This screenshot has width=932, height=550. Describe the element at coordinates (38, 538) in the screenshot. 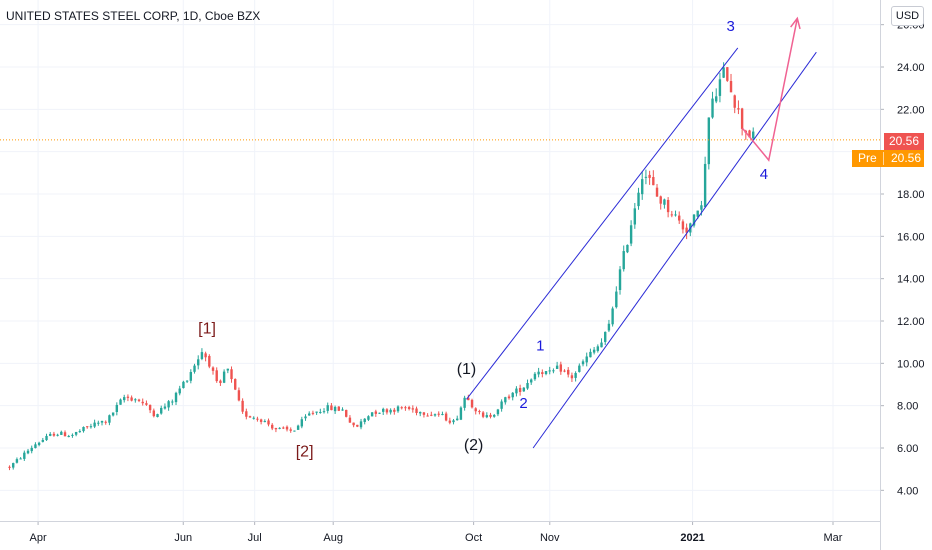

I see `x-tick-label: Apr` at that location.